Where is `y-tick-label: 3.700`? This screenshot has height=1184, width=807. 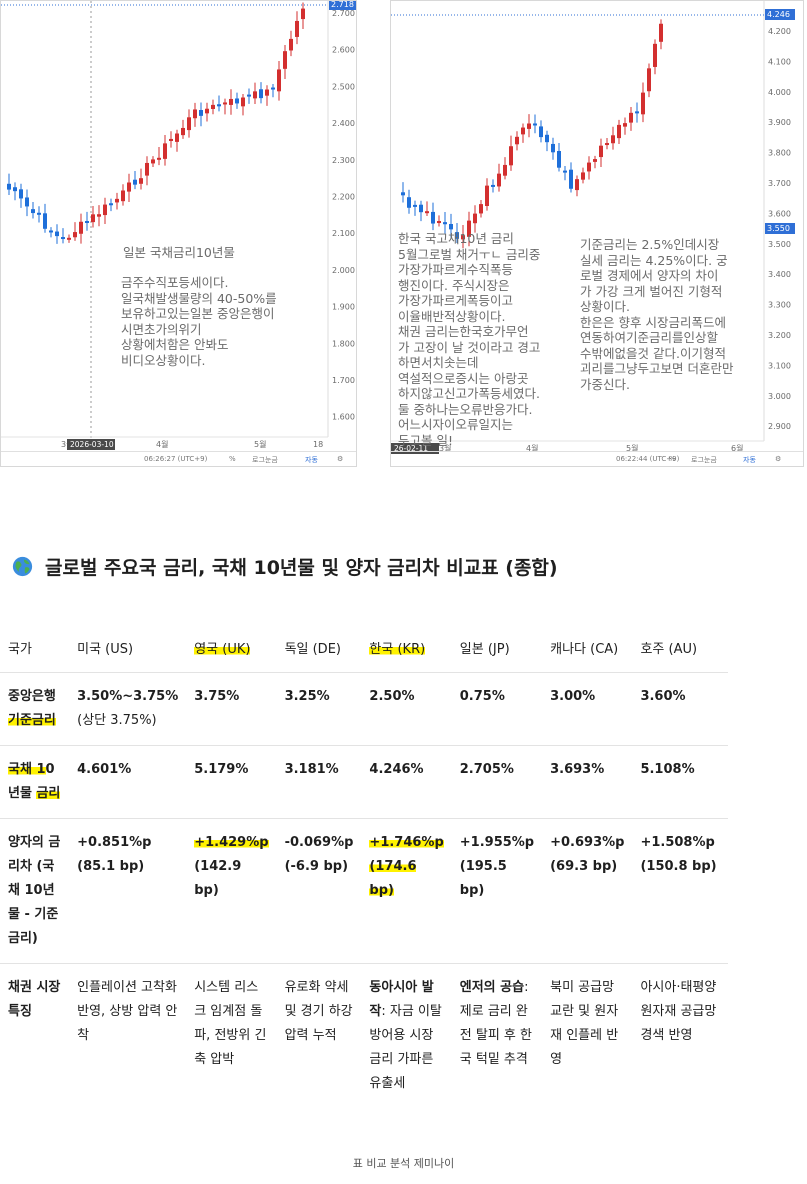
y-tick-label: 3.700 is located at coordinates (779, 183).